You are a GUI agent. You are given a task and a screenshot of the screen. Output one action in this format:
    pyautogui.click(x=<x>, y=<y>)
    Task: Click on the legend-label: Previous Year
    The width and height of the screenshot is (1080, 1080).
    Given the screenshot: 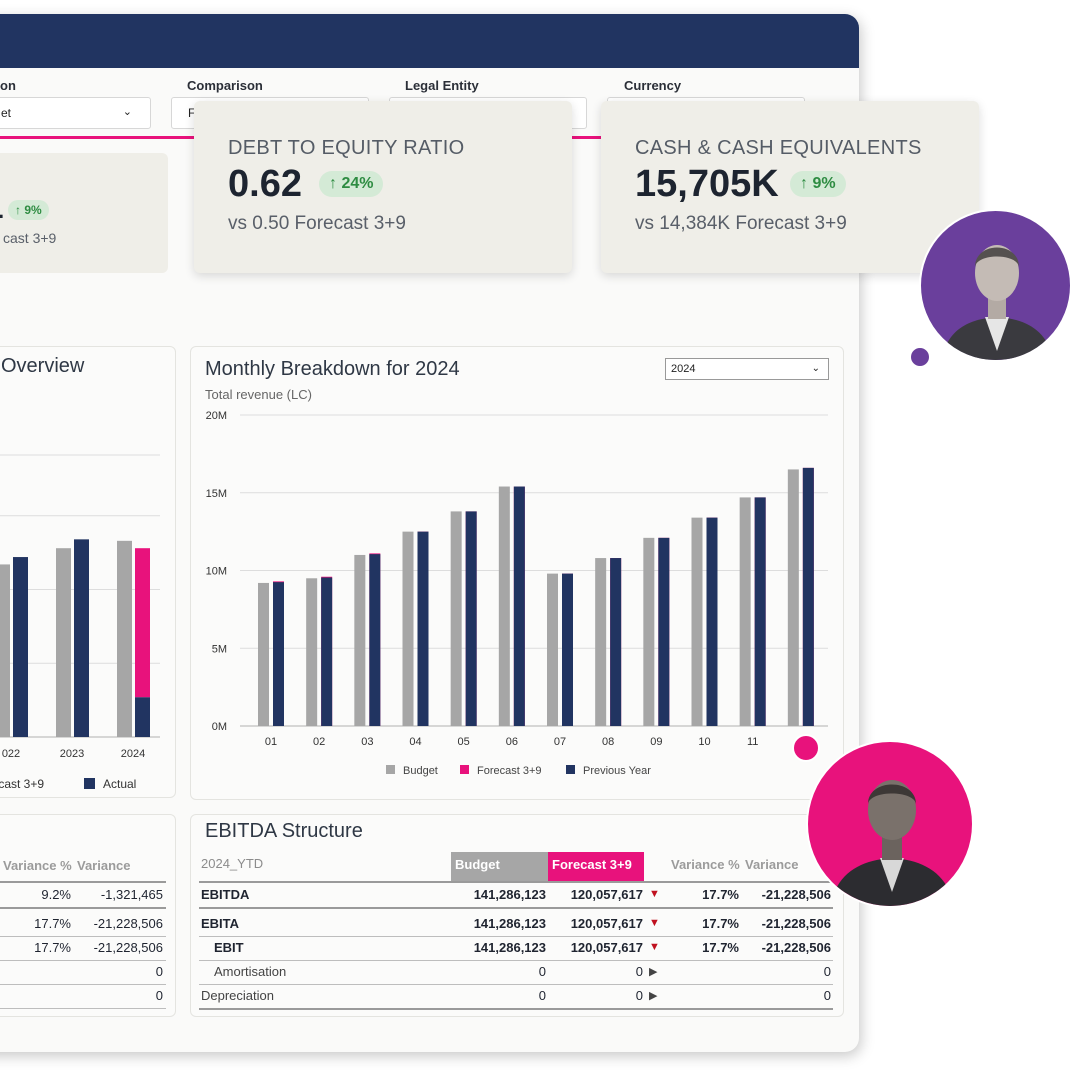 What is the action you would take?
    pyautogui.click(x=617, y=771)
    